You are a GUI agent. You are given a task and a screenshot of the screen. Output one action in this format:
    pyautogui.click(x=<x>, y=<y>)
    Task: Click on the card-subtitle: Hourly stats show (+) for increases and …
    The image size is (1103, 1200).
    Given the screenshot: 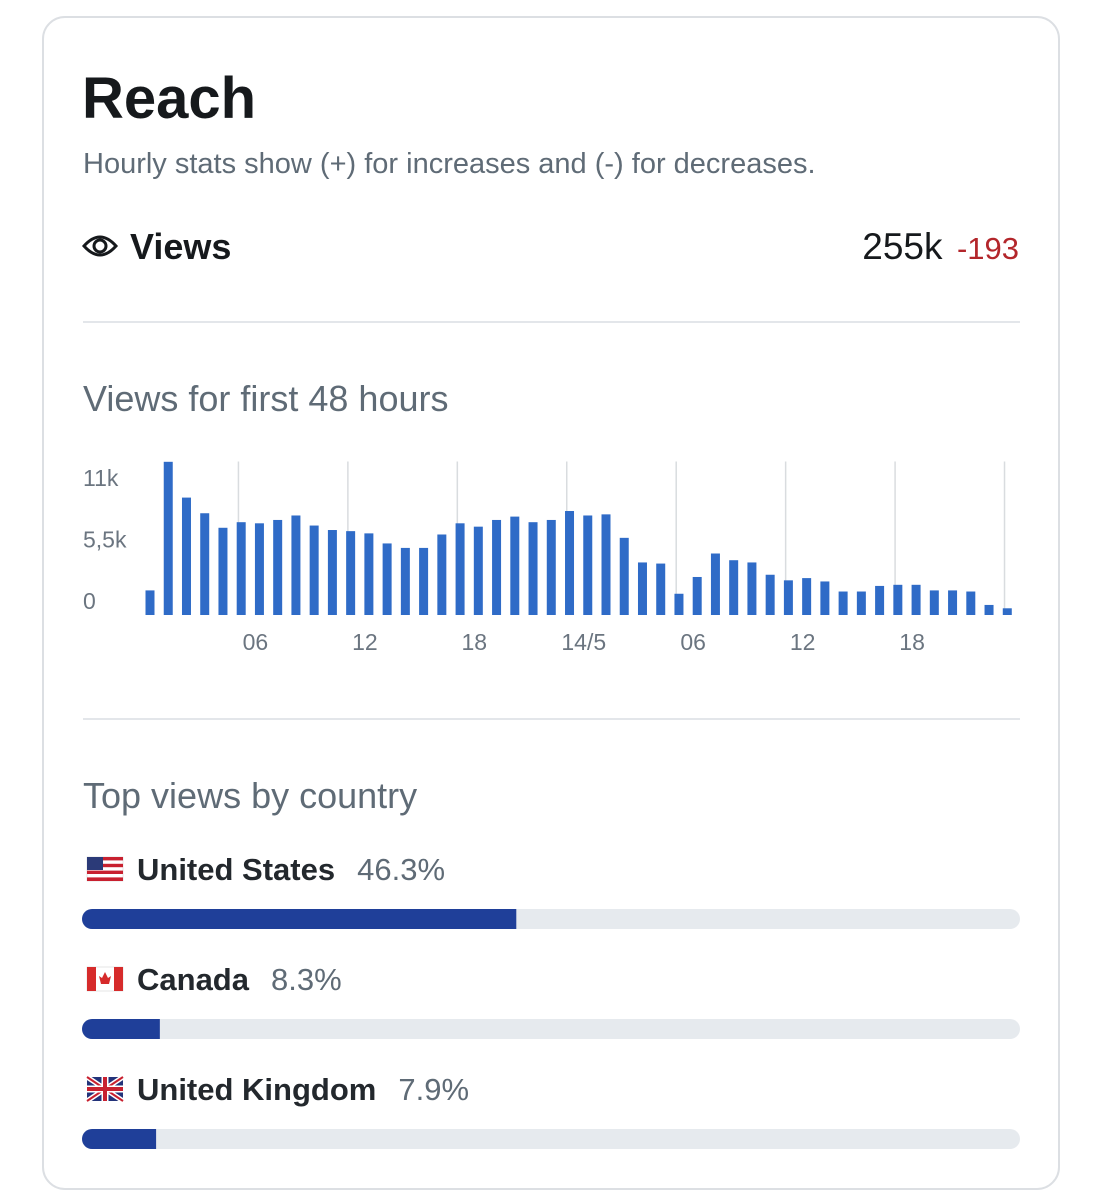 What is the action you would take?
    pyautogui.click(x=449, y=164)
    